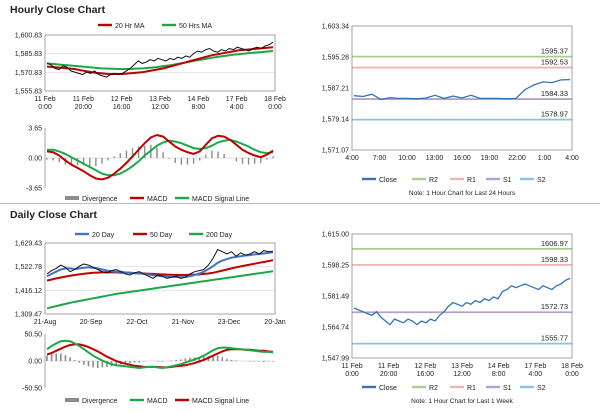  What do you see at coordinates (407, 158) in the screenshot?
I see `x-tick-label: 10:00` at bounding box center [407, 158].